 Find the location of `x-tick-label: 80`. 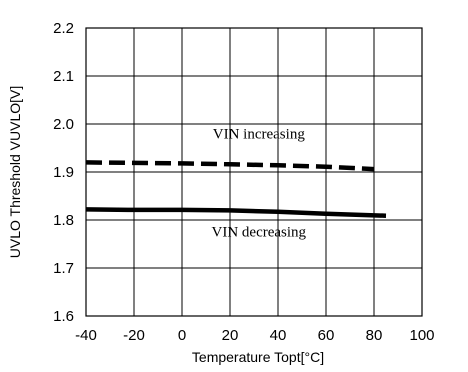

x-tick-label: 80 is located at coordinates (374, 335).